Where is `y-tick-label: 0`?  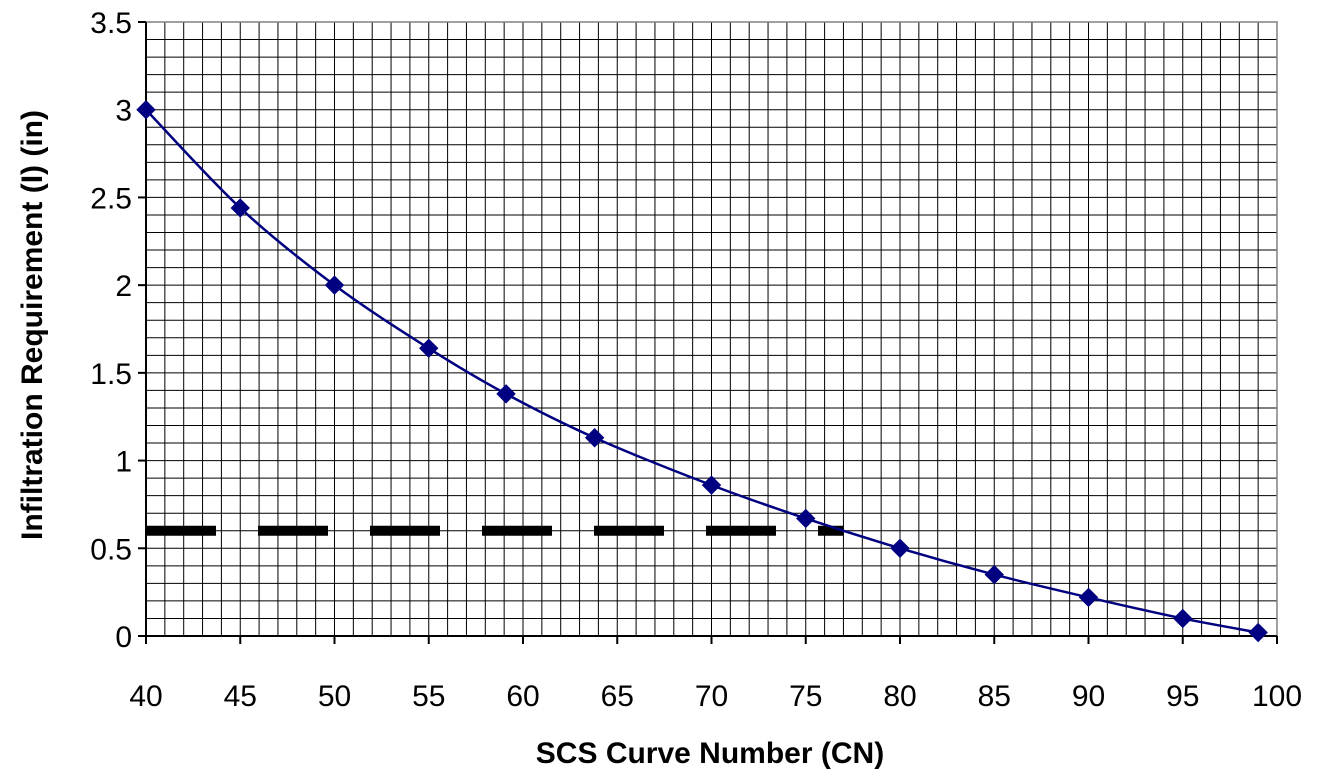 y-tick-label: 0 is located at coordinates (123, 637).